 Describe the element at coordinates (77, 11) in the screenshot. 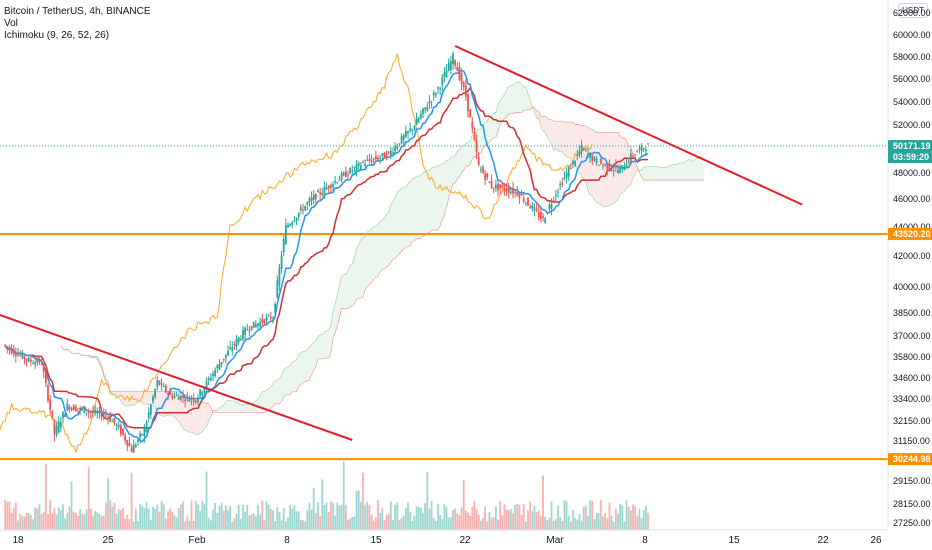

I see `legend-symbol: Bitcoin / TetherUS, 4h, BINANCE` at that location.